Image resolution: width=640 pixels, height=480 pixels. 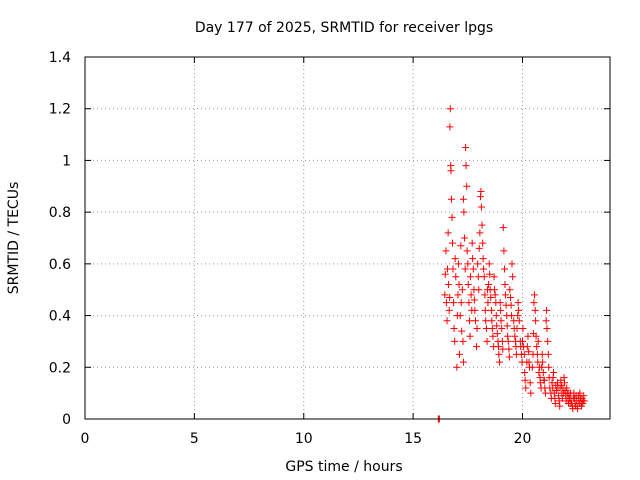 I want to click on x-tick-label: 20, so click(x=523, y=439).